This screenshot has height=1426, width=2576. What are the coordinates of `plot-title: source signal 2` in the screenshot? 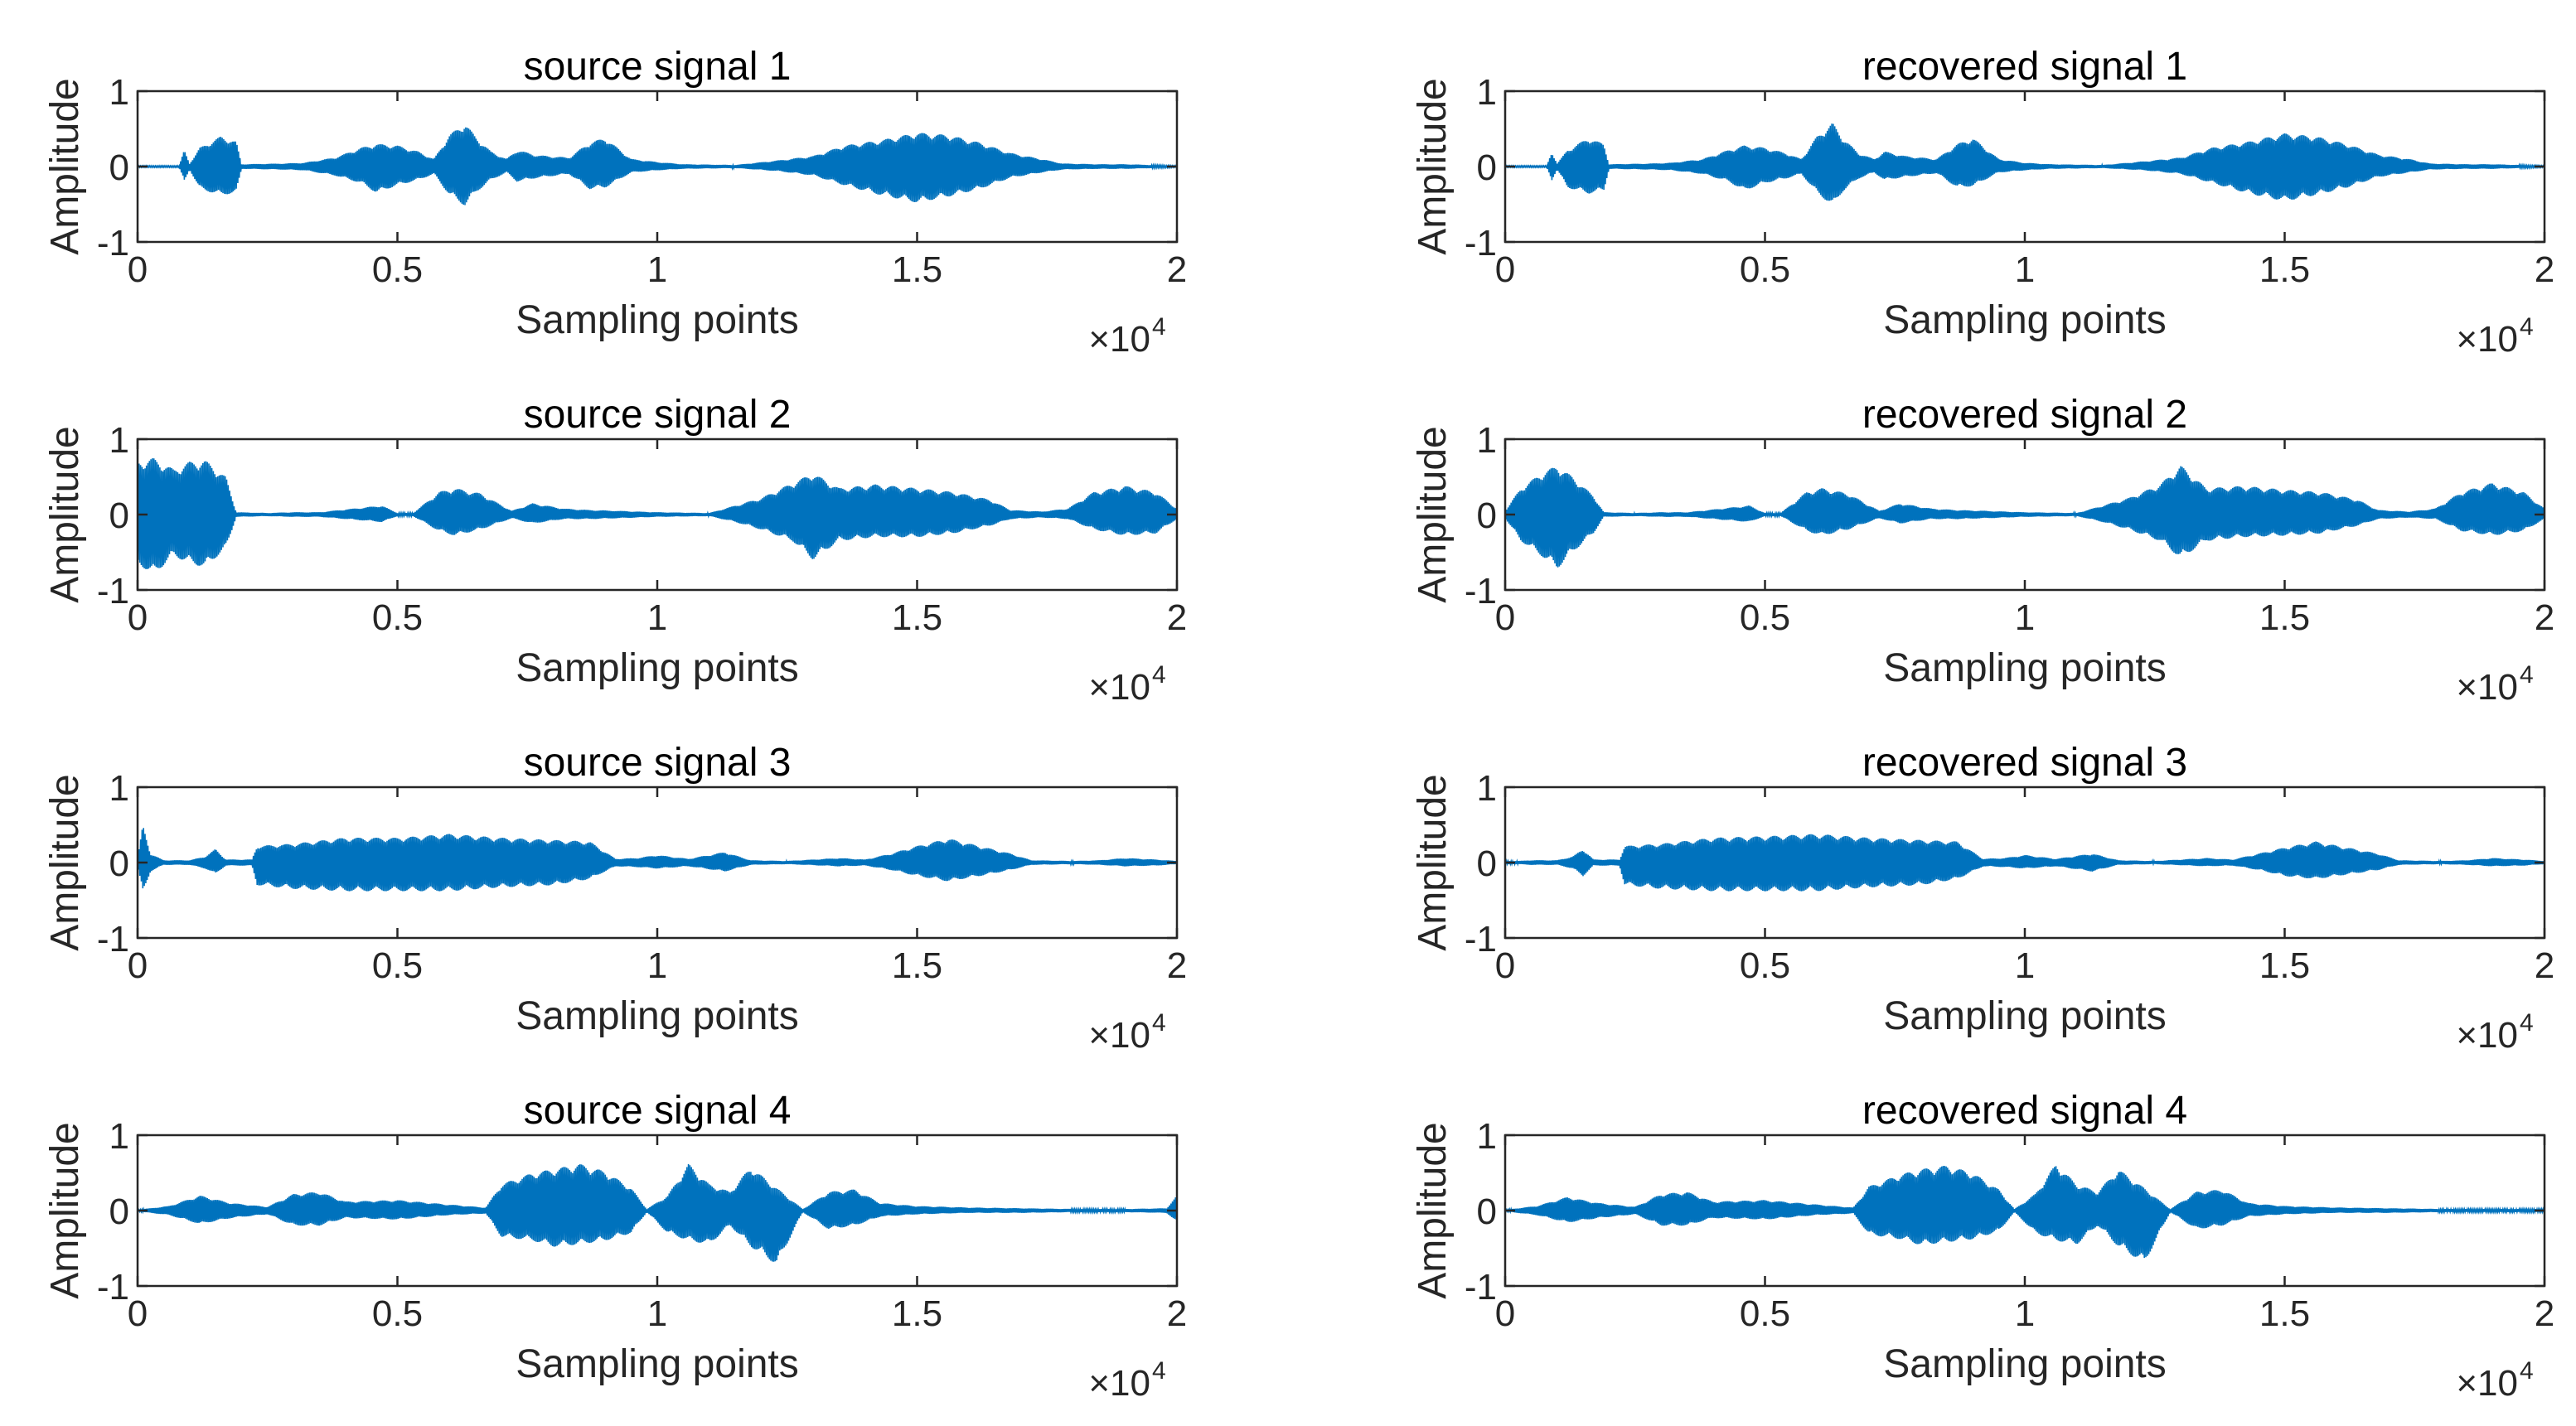 It's located at (658, 415).